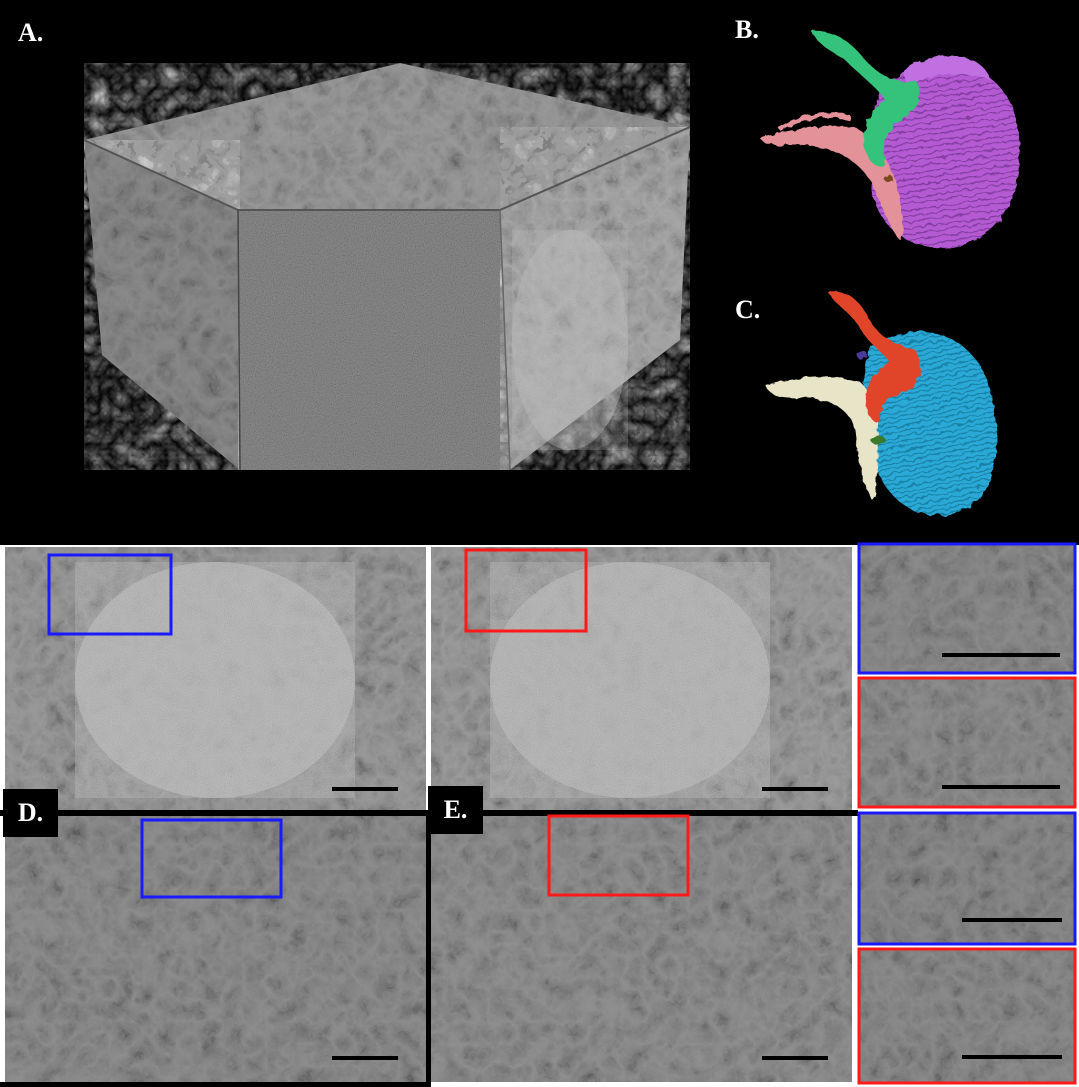 This screenshot has height=1087, width=1079. I want to click on panel-label-a: A., so click(31, 32).